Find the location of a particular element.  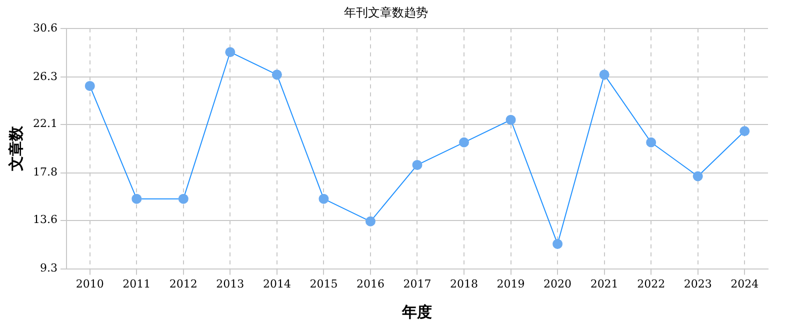

x-tick-label: 2014 is located at coordinates (276, 283).